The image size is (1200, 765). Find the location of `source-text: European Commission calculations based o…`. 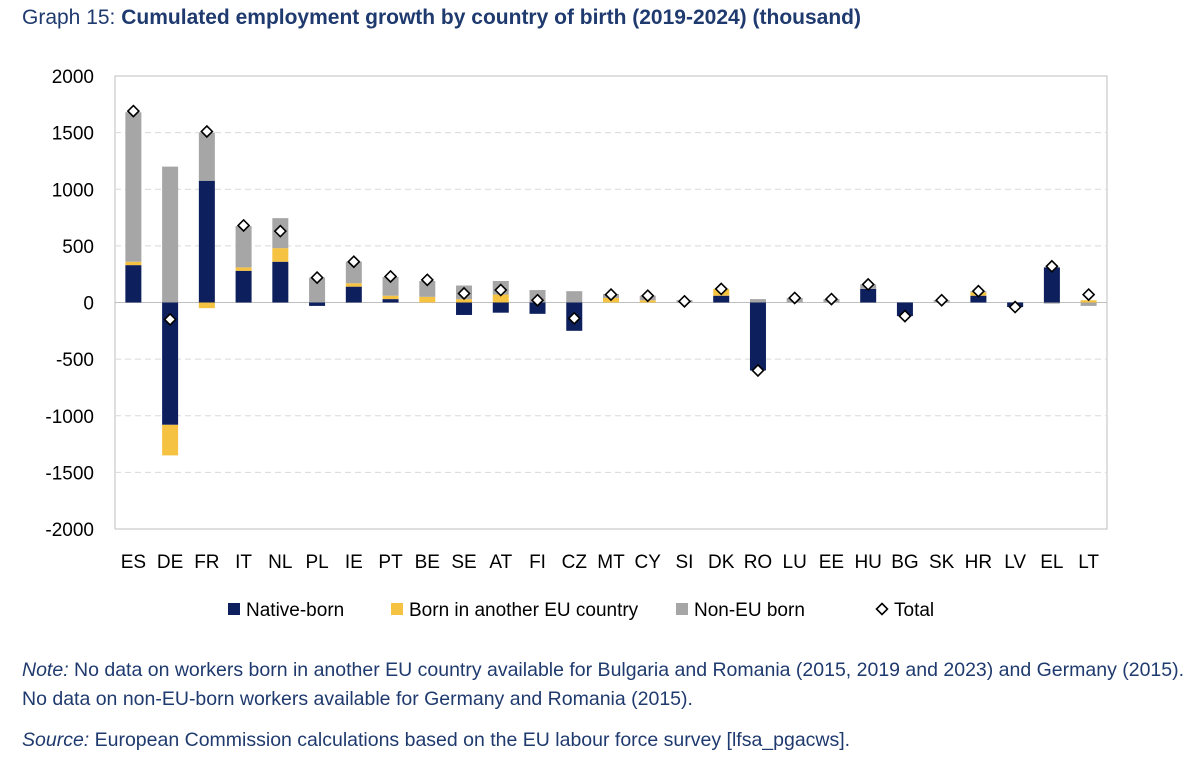

source-text: European Commission calculations based o… is located at coordinates (470, 740).